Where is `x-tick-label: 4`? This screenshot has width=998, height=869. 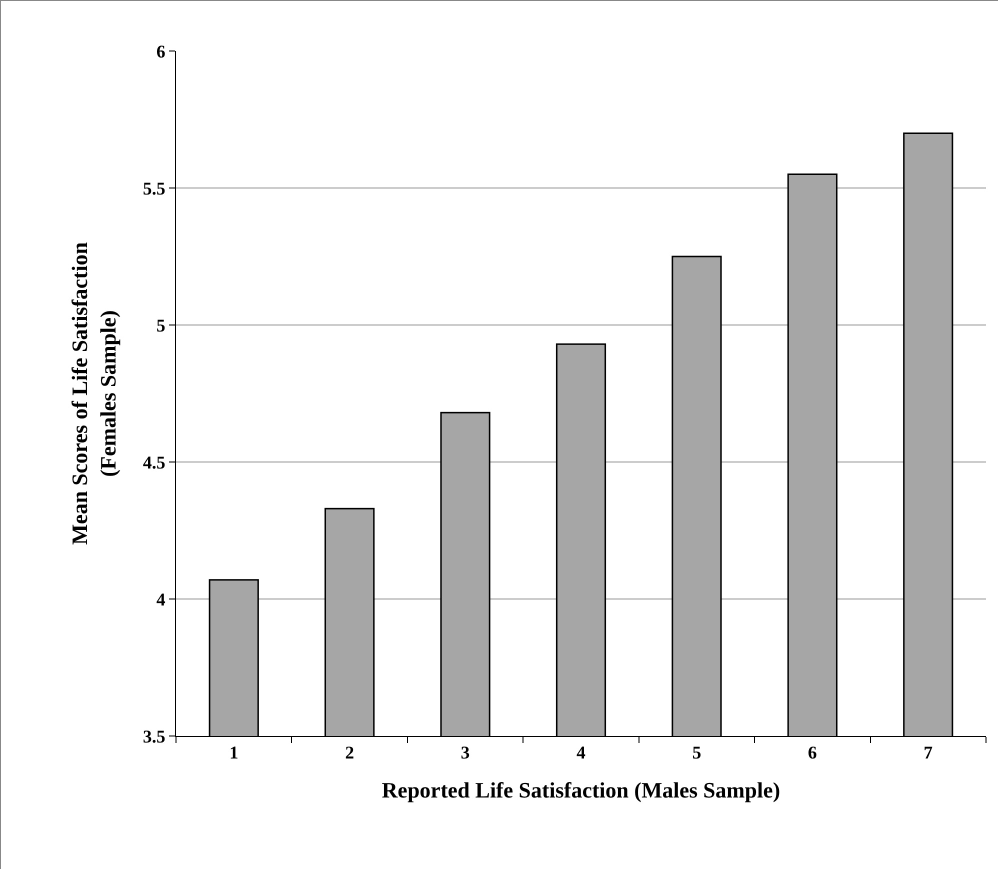
x-tick-label: 4 is located at coordinates (581, 752).